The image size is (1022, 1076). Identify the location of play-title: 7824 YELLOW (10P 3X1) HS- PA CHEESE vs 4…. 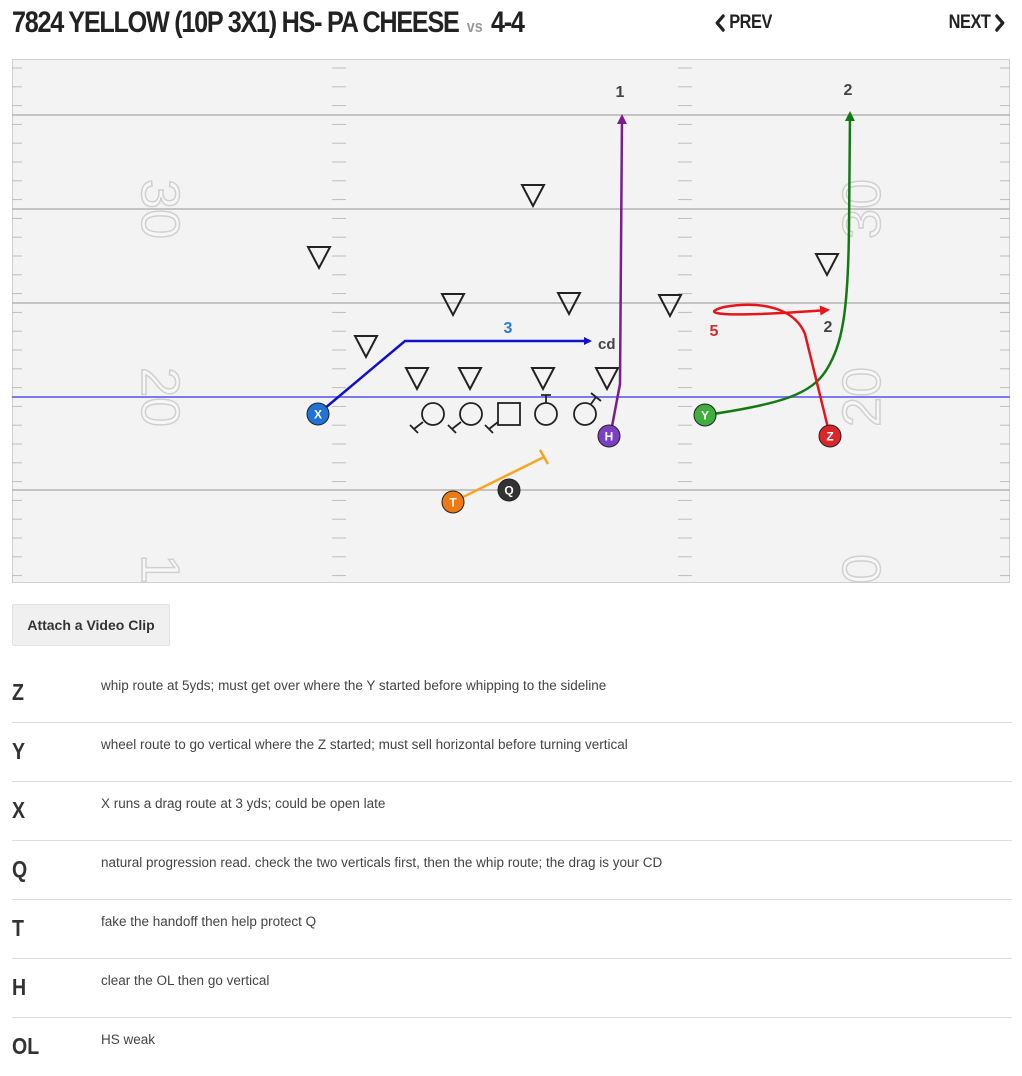
(268, 23).